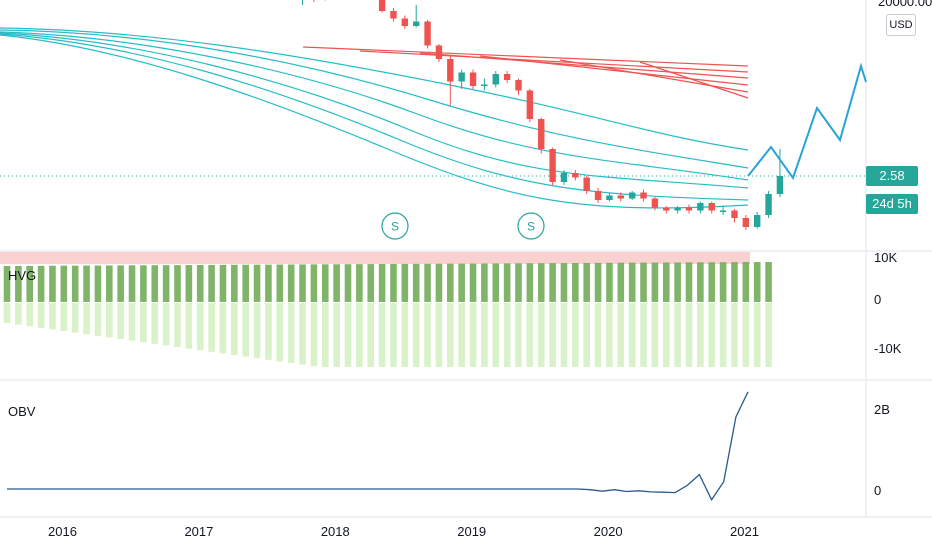  Describe the element at coordinates (901, 25) in the screenshot. I see `currency-button: USD` at that location.